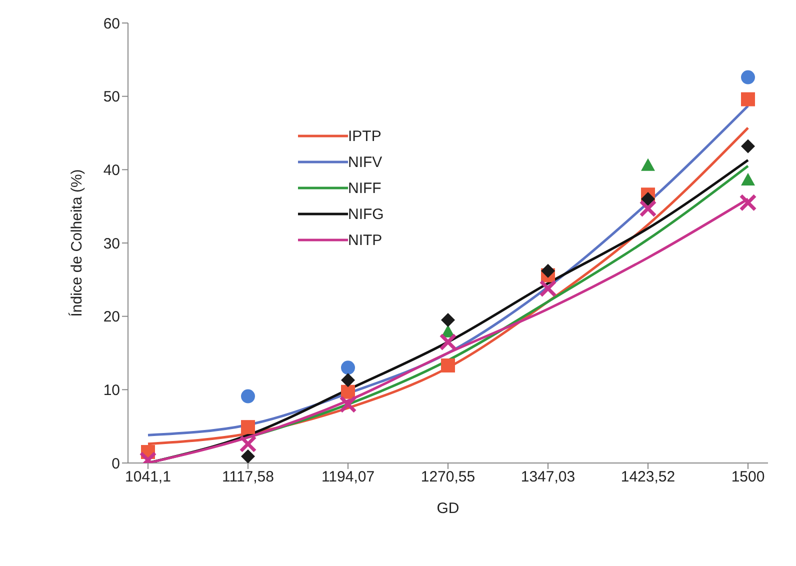 The image size is (796, 566). What do you see at coordinates (365, 162) in the screenshot?
I see `legend-label: NIFV` at bounding box center [365, 162].